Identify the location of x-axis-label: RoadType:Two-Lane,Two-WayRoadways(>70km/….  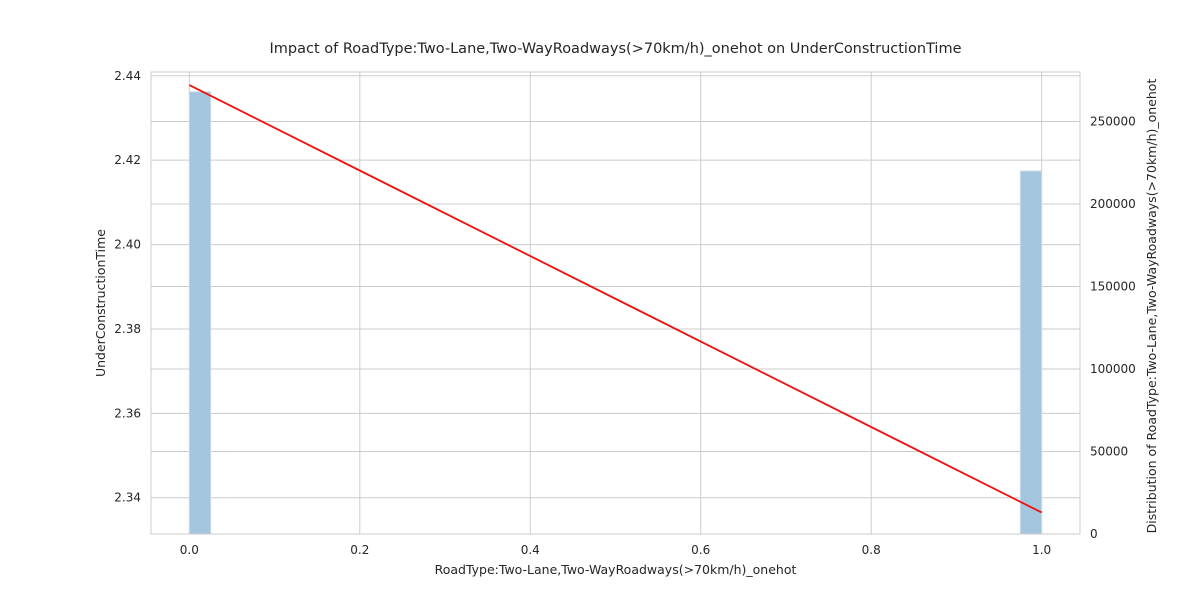
(616, 569).